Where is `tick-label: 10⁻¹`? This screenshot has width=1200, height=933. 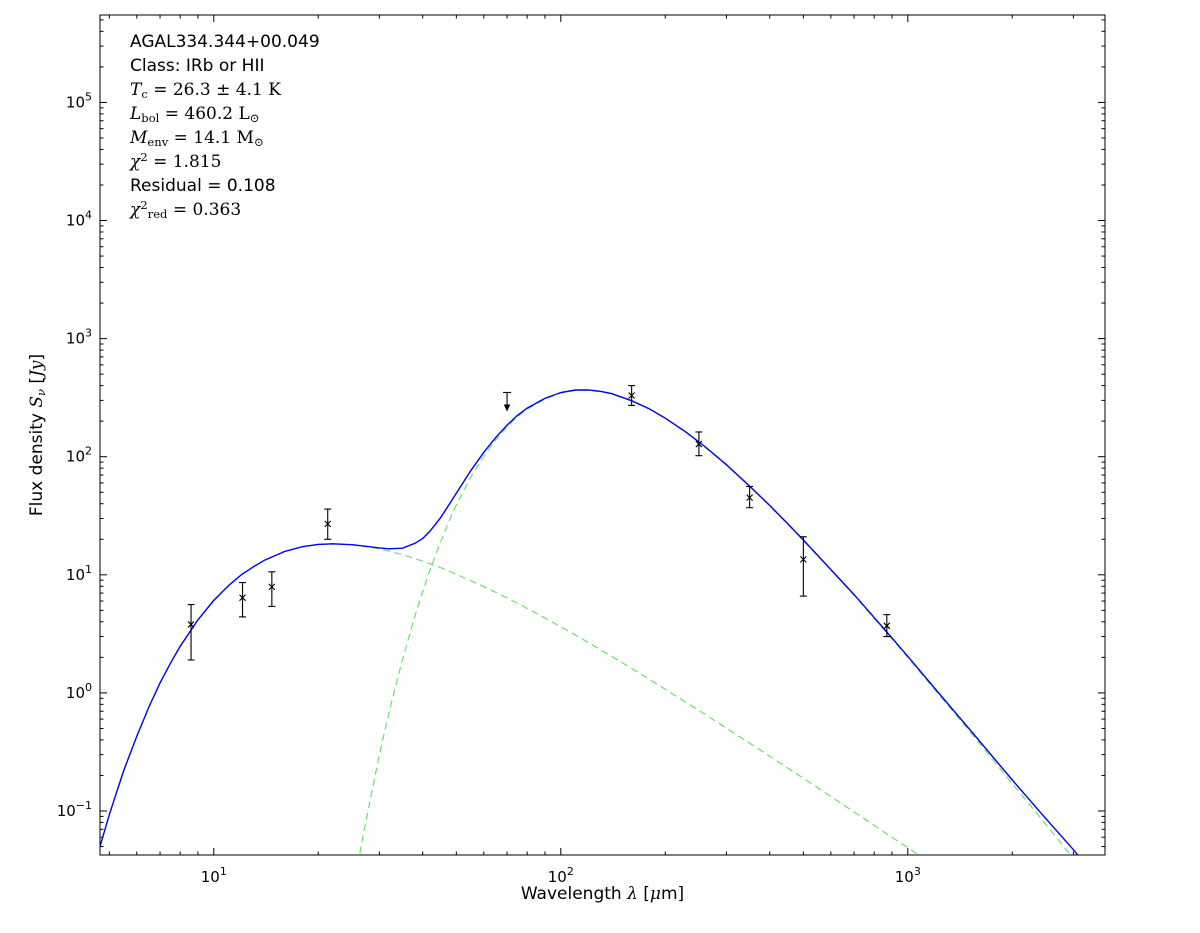 tick-label: 10⁻¹ is located at coordinates (74, 809).